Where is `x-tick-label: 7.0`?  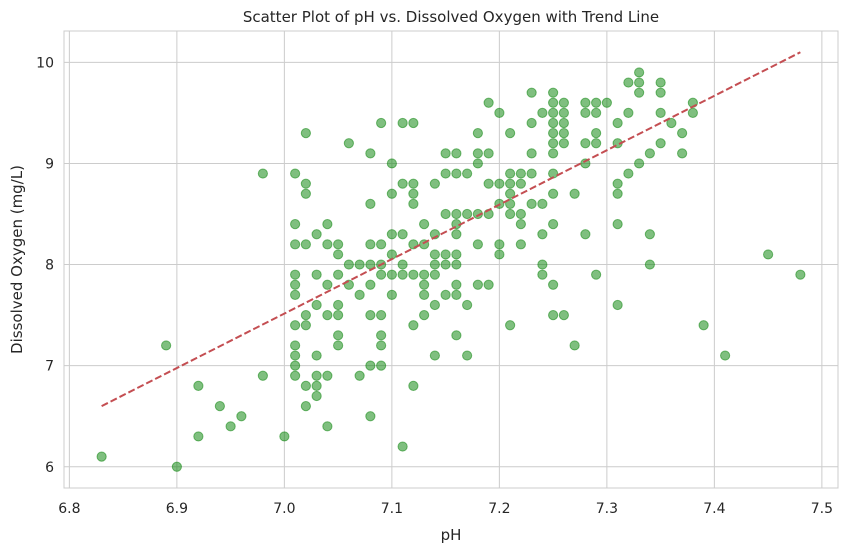
x-tick-label: 7.0 is located at coordinates (284, 509).